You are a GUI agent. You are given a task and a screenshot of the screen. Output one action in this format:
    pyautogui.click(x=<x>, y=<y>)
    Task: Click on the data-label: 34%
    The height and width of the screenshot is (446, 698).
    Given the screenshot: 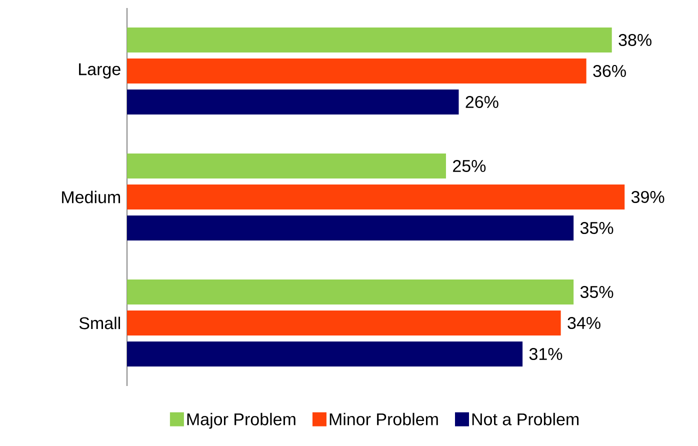 What is the action you would take?
    pyautogui.click(x=584, y=323)
    